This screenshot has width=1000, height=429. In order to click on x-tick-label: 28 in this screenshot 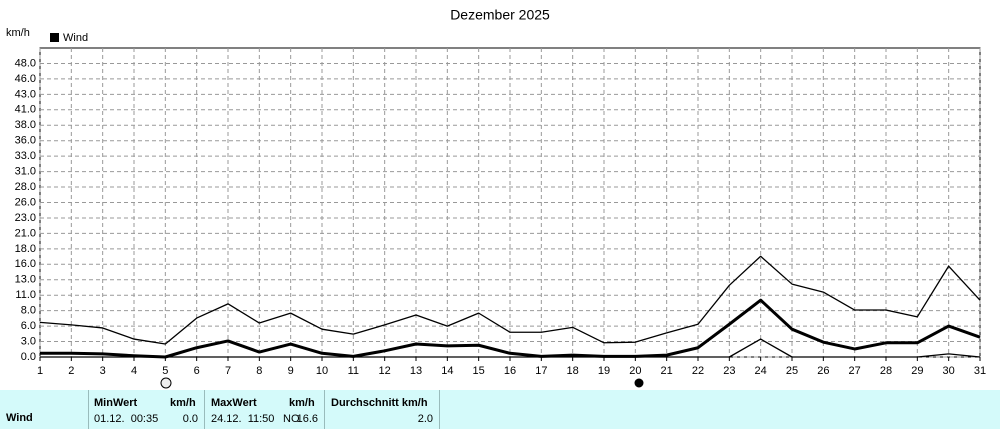, I will do `click(886, 371)`.